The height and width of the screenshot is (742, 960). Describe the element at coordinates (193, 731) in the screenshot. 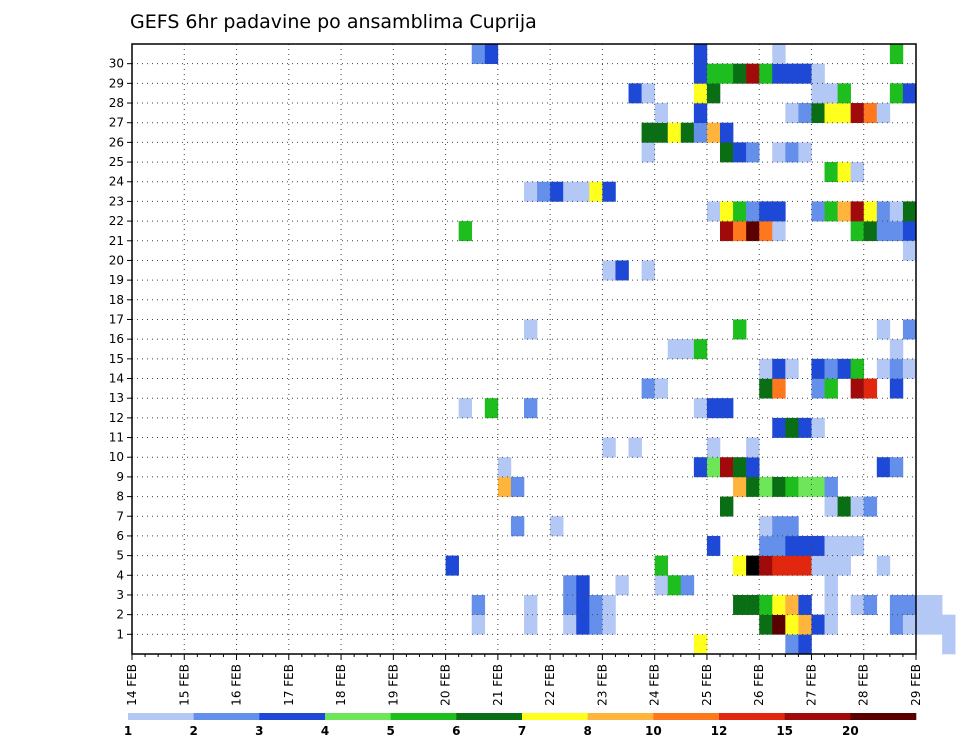

I see `colorbar-label: 2` at that location.